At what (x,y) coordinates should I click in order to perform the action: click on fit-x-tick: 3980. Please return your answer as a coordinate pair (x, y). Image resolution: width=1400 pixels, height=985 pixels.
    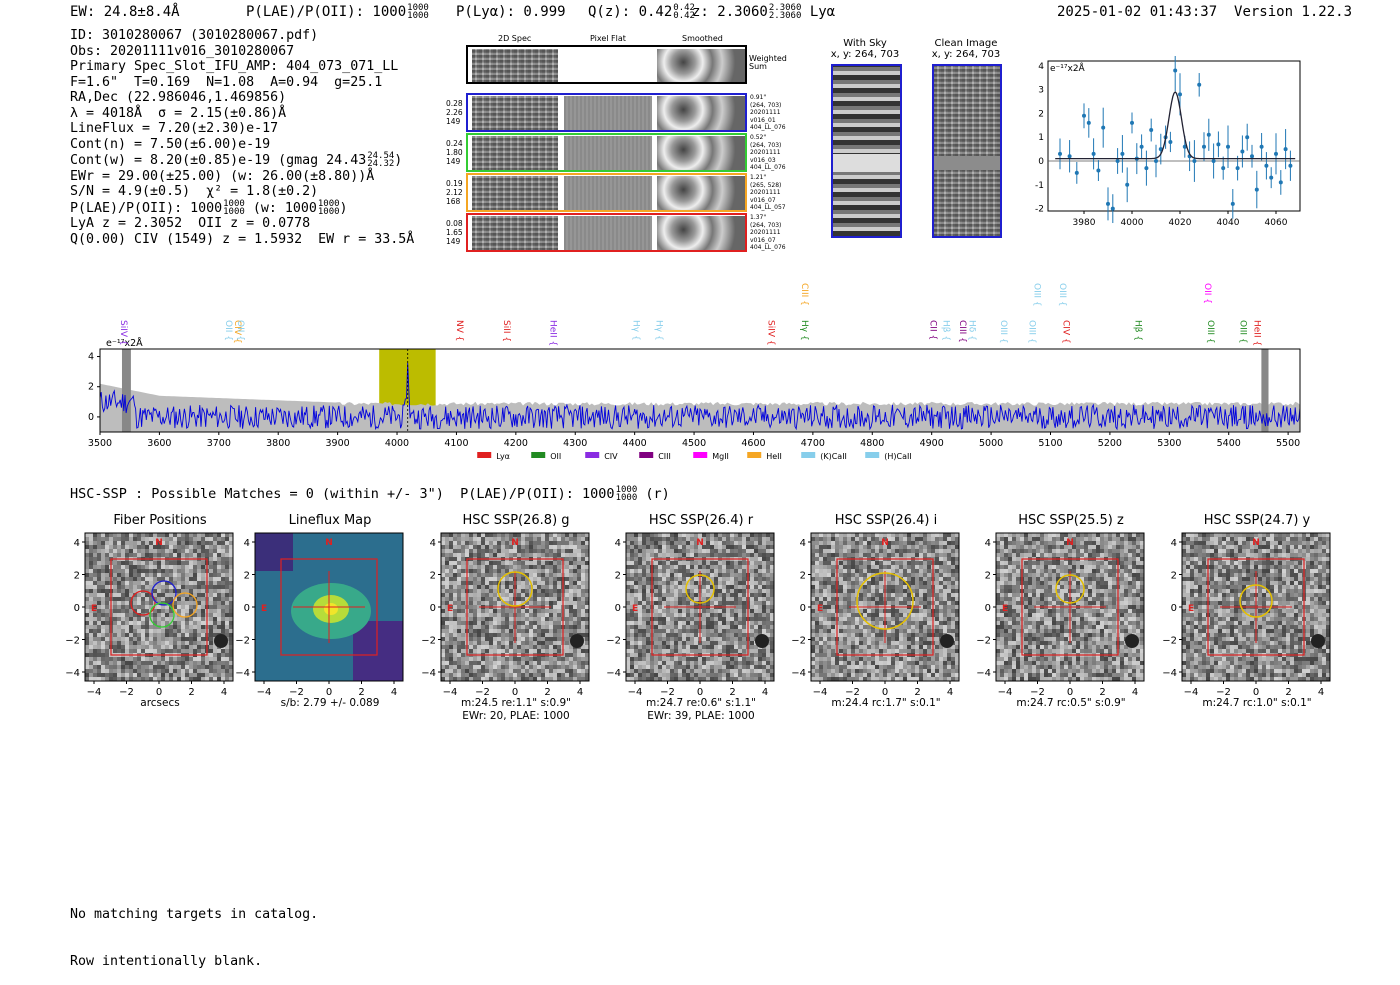
    Looking at the image, I should click on (1084, 223).